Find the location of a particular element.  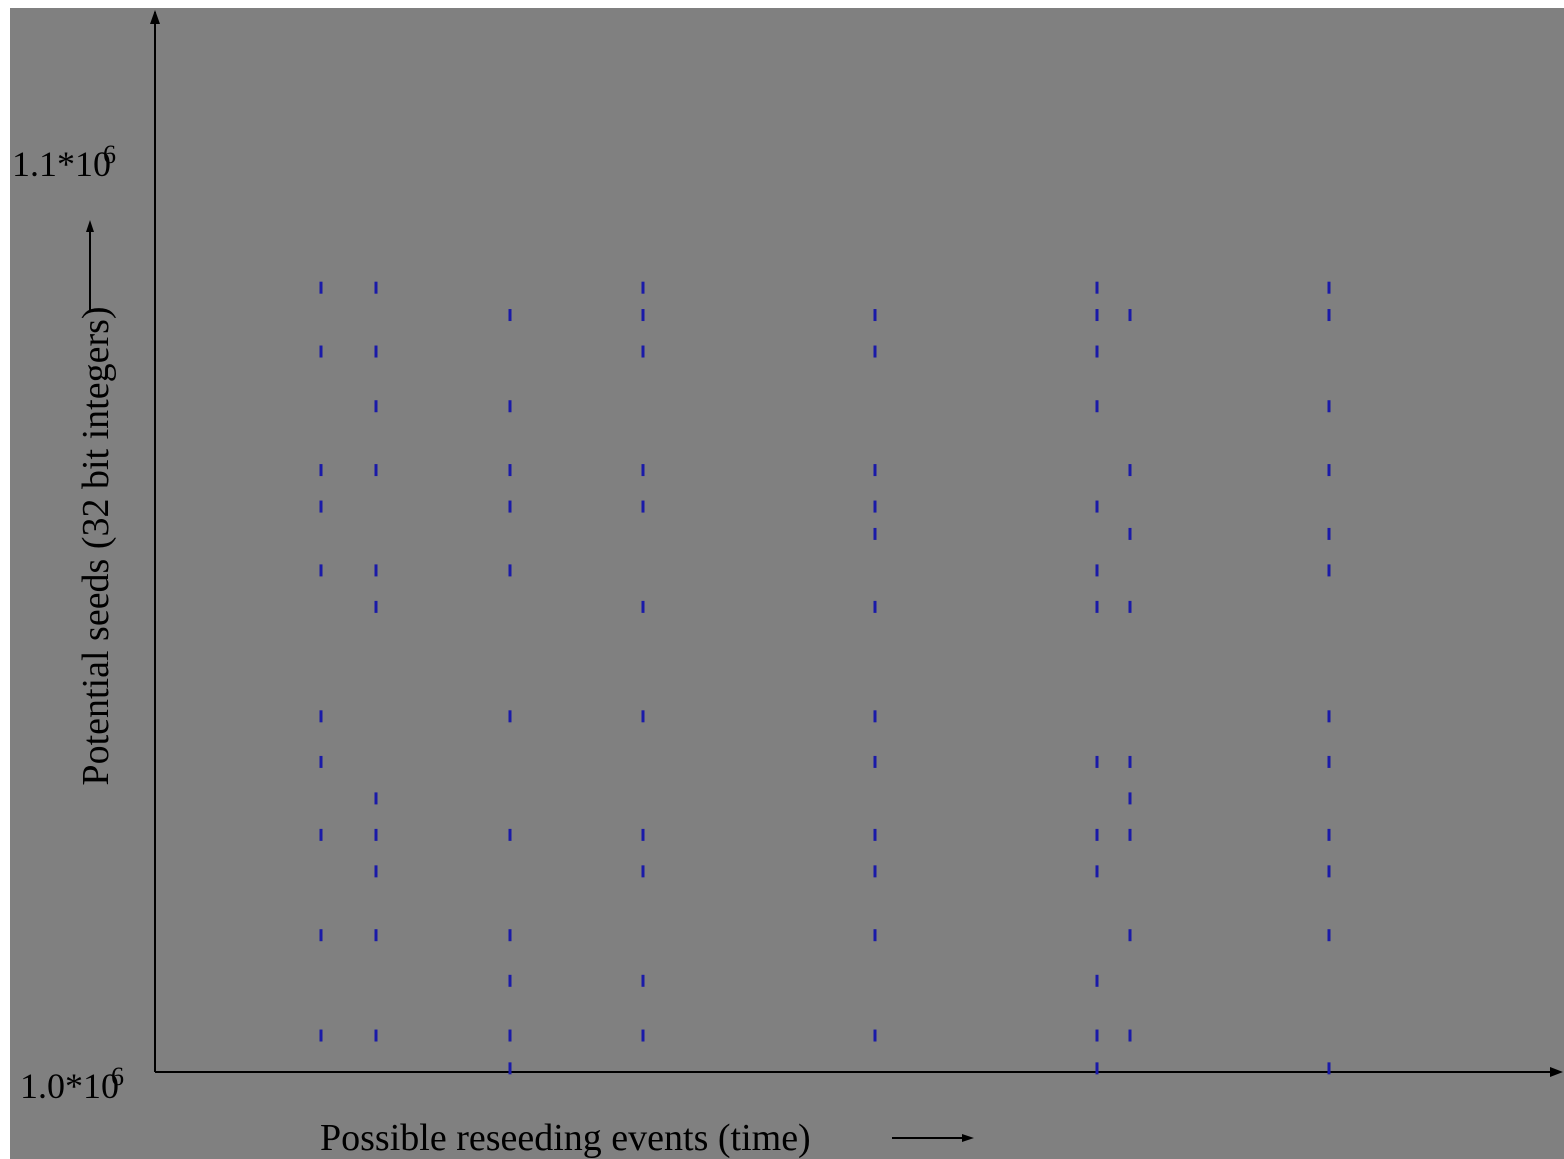

y-tick-label-bottom: 1.0*106 is located at coordinates (72, 1084).